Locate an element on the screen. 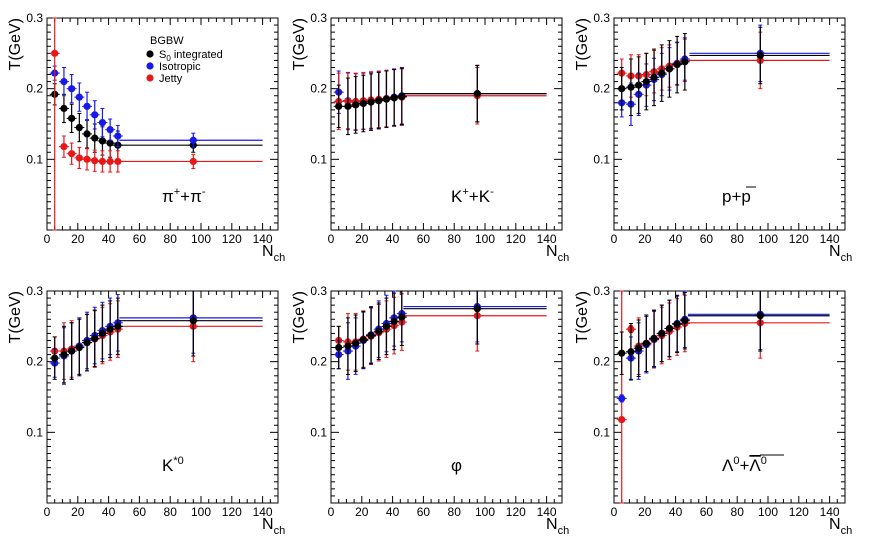 The height and width of the screenshot is (545, 872). particle-label: K*0 is located at coordinates (173, 465).